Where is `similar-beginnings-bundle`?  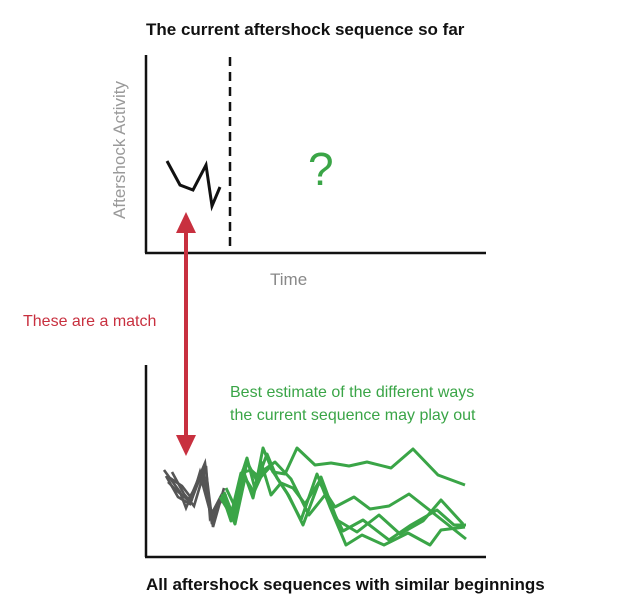 similar-beginnings-bundle is located at coordinates (195, 493).